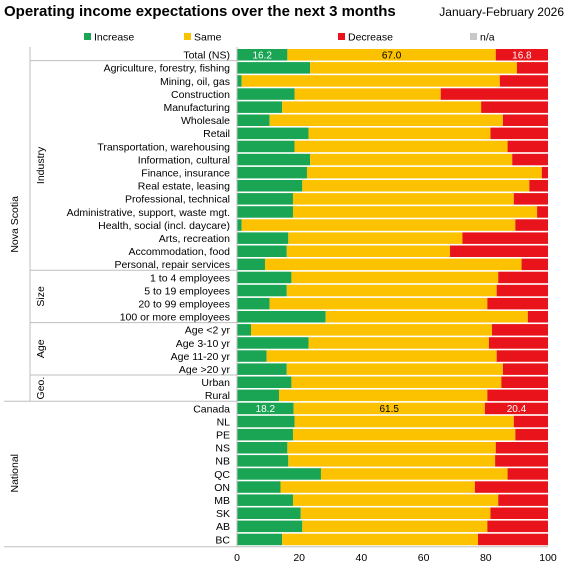 The height and width of the screenshot is (576, 576). Describe the element at coordinates (187, 291) in the screenshot. I see `category-label: 5 to 19 employees` at that location.